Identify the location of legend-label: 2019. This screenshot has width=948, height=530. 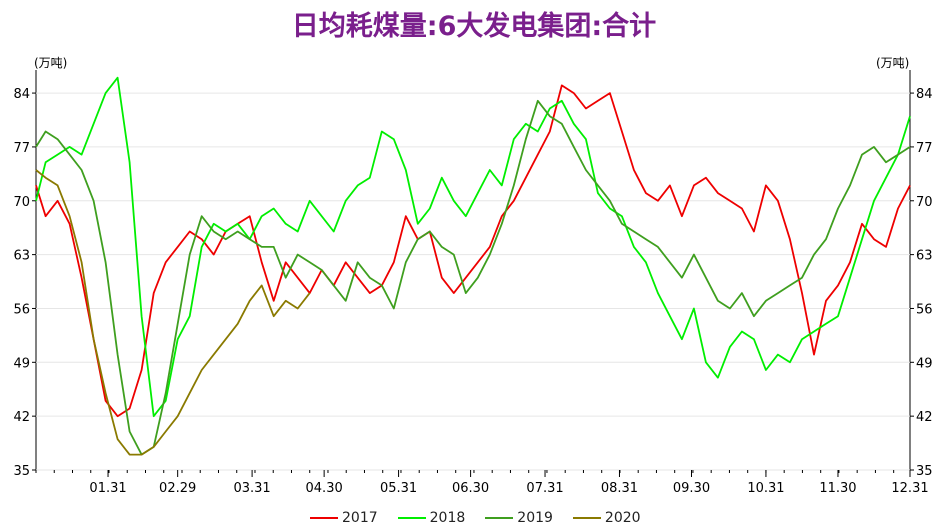
(535, 518).